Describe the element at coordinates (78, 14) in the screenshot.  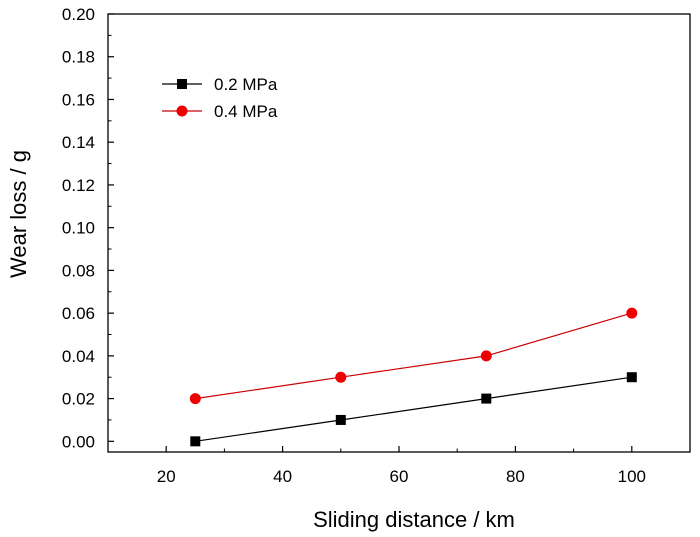
I see `y-tick-label: 0.20` at that location.